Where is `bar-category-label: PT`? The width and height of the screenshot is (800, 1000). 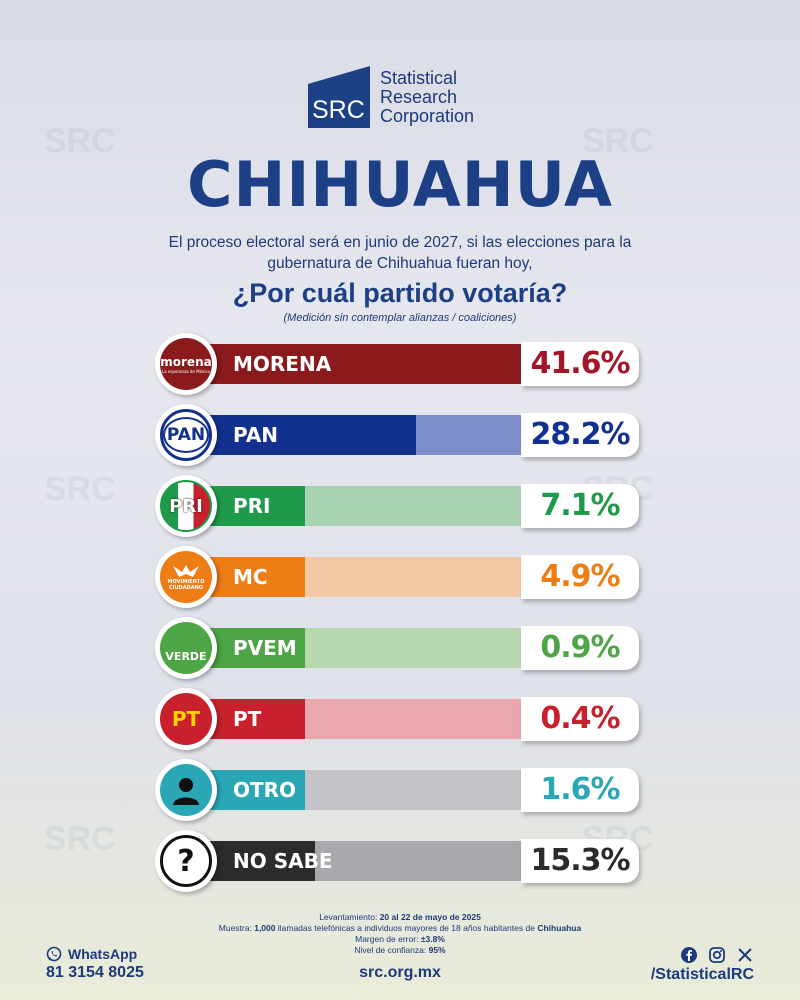 bar-category-label: PT is located at coordinates (247, 719).